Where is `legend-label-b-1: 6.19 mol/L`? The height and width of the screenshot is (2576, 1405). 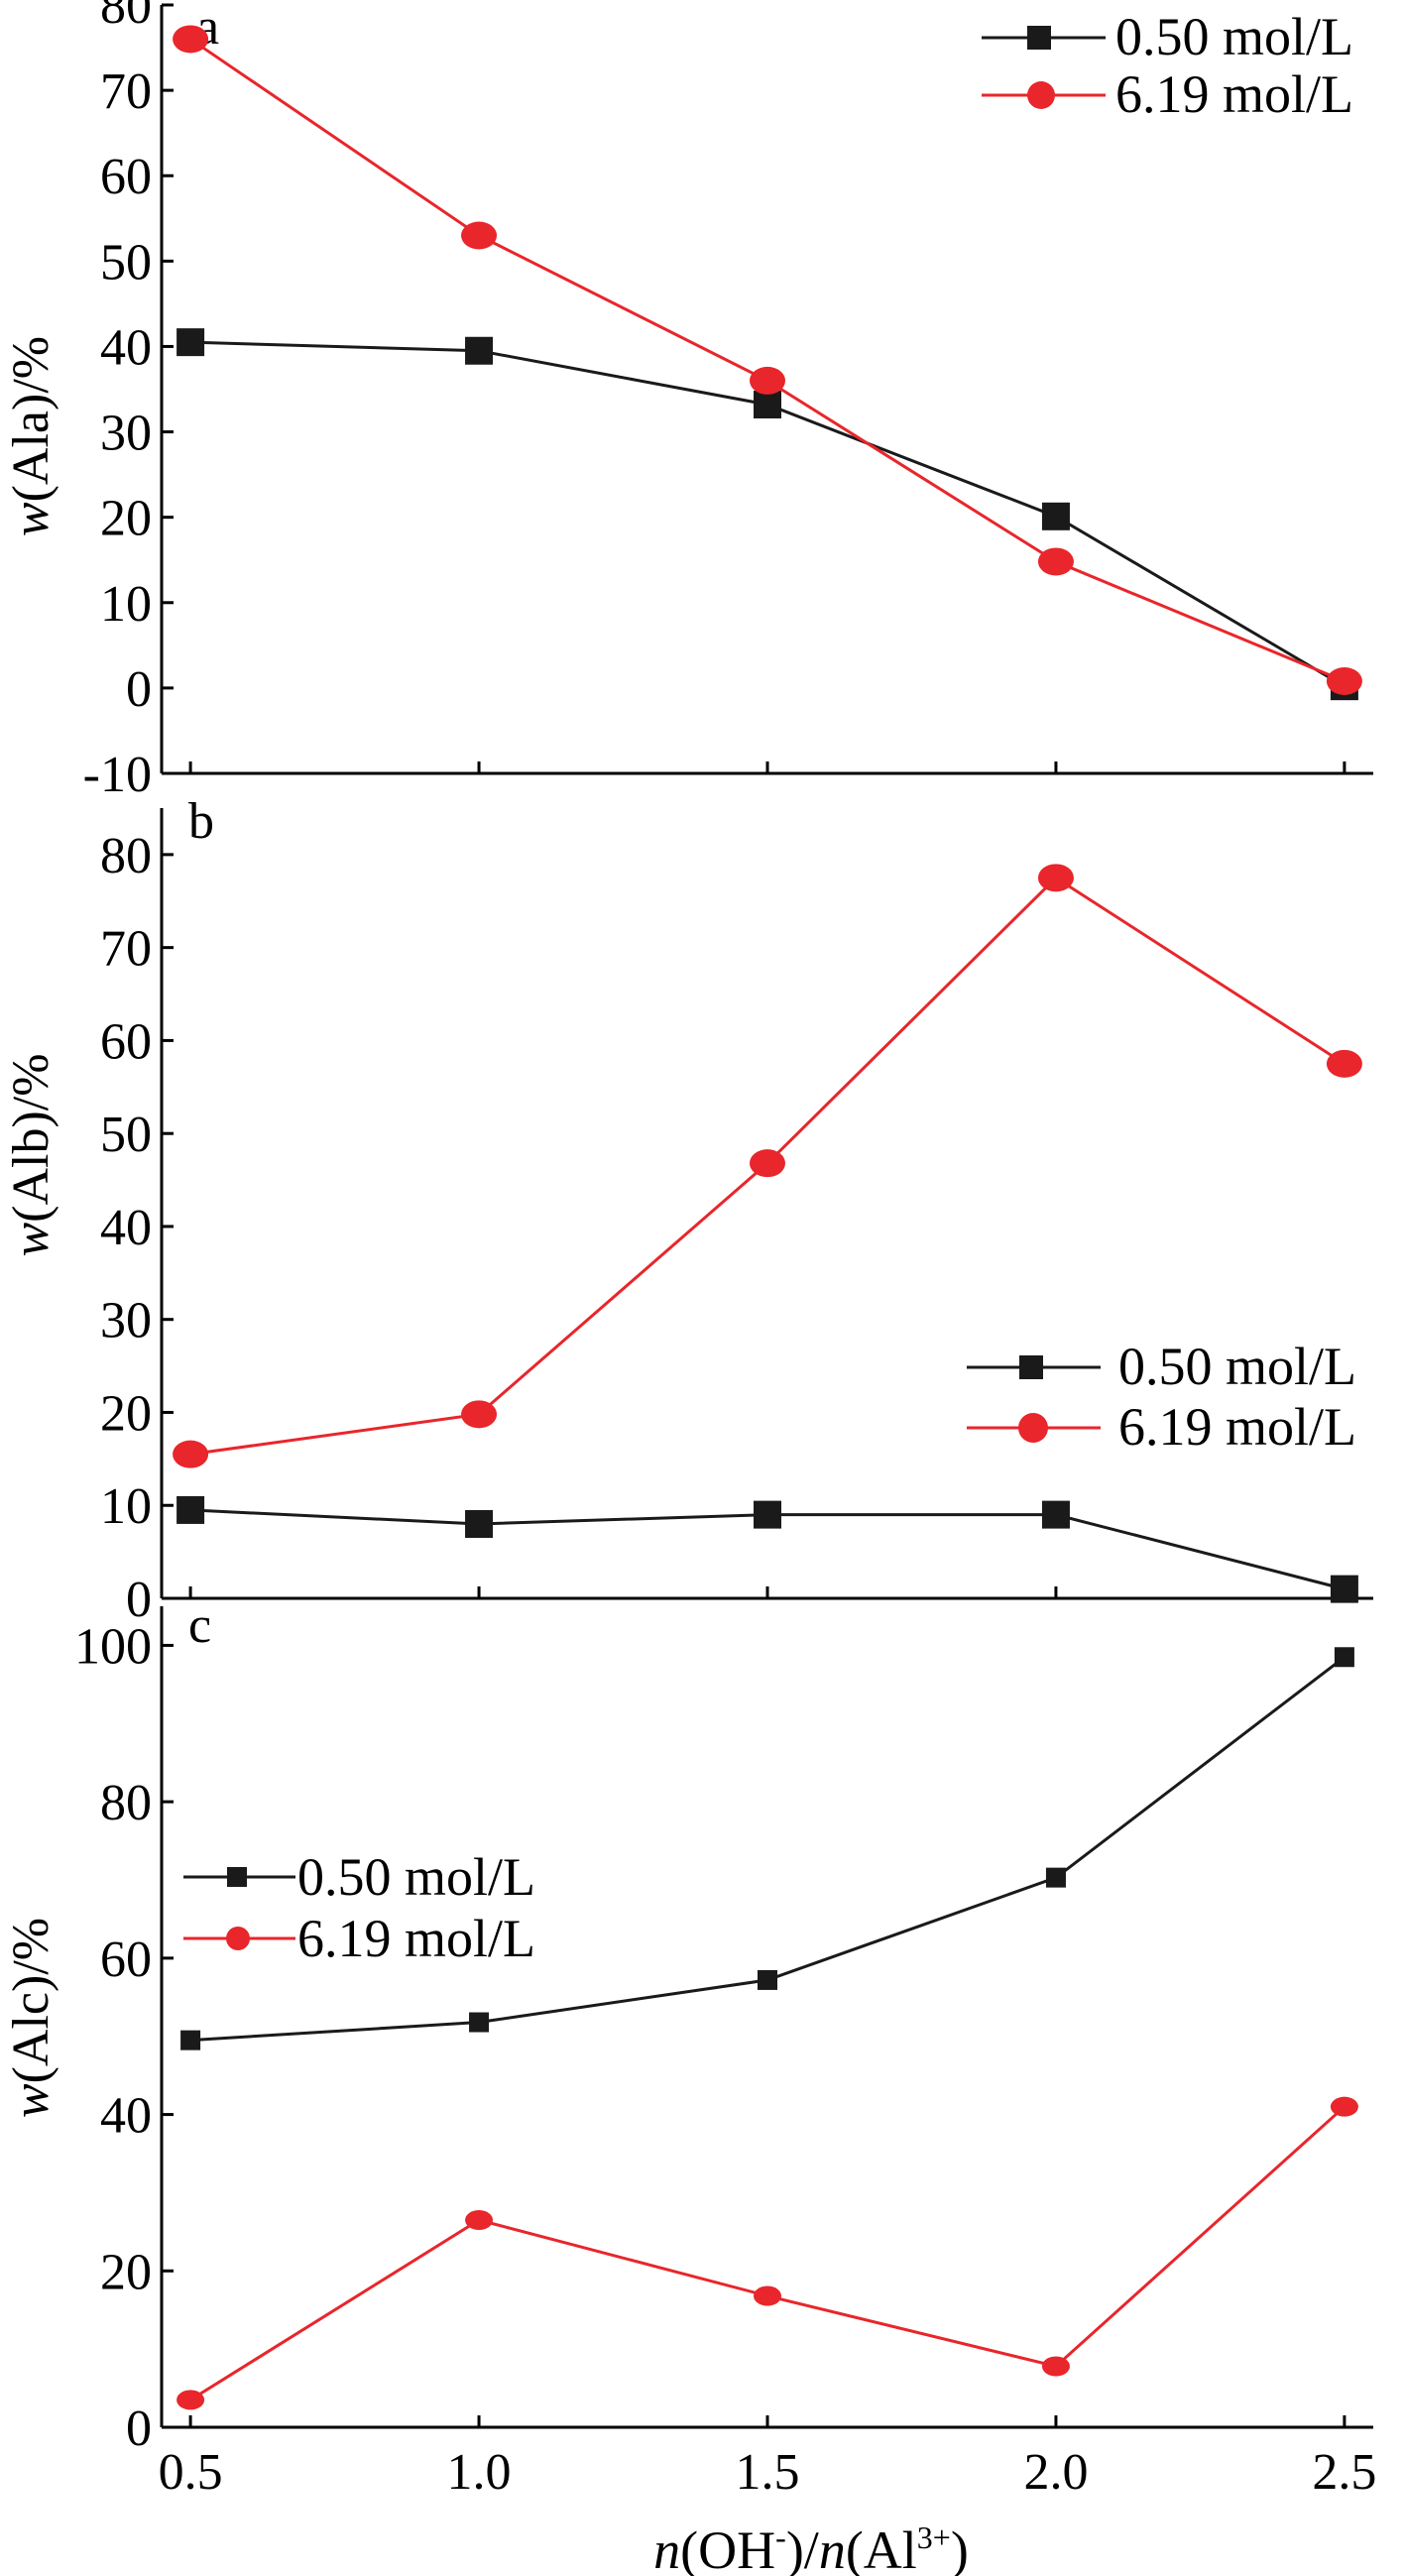 legend-label-b-1: 6.19 mol/L is located at coordinates (1237, 1427).